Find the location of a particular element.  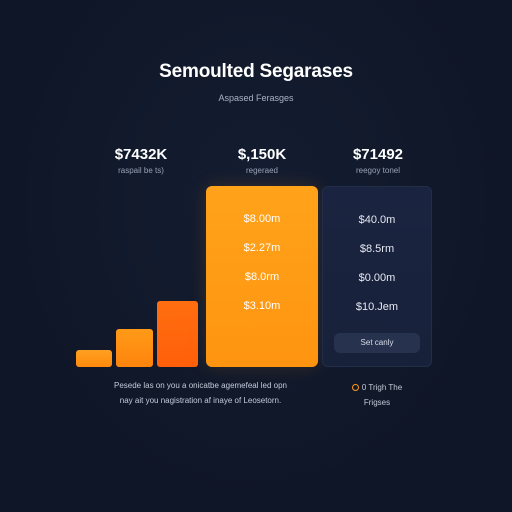

plan-card-premium: $40.0m $8.5rm $0.00m $10.Jem Set canly is located at coordinates (377, 276).